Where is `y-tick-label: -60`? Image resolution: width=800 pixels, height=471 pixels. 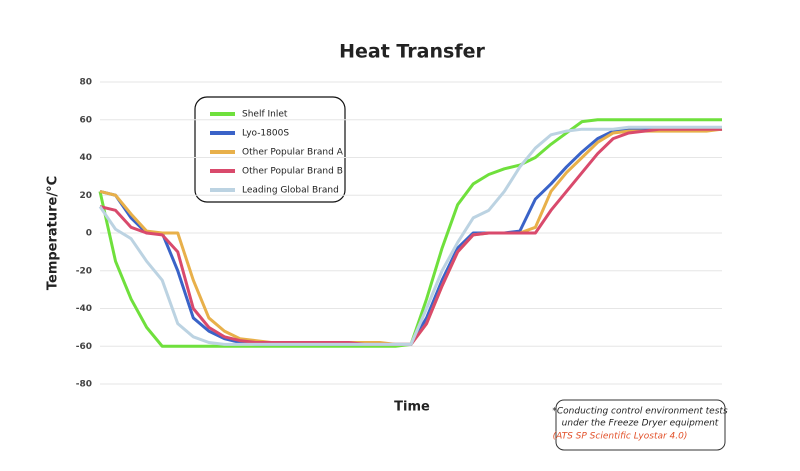 y-tick-label: -60 is located at coordinates (84, 347).